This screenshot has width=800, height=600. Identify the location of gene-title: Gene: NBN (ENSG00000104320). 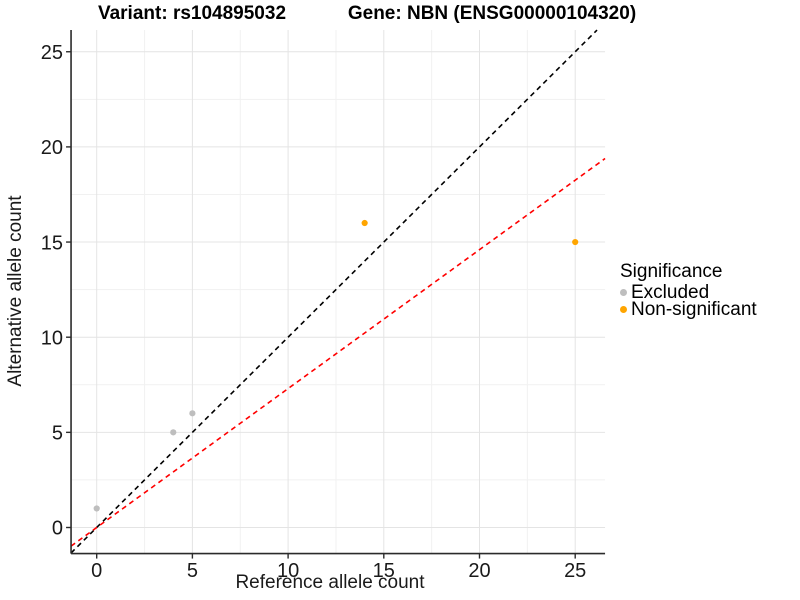
(492, 13).